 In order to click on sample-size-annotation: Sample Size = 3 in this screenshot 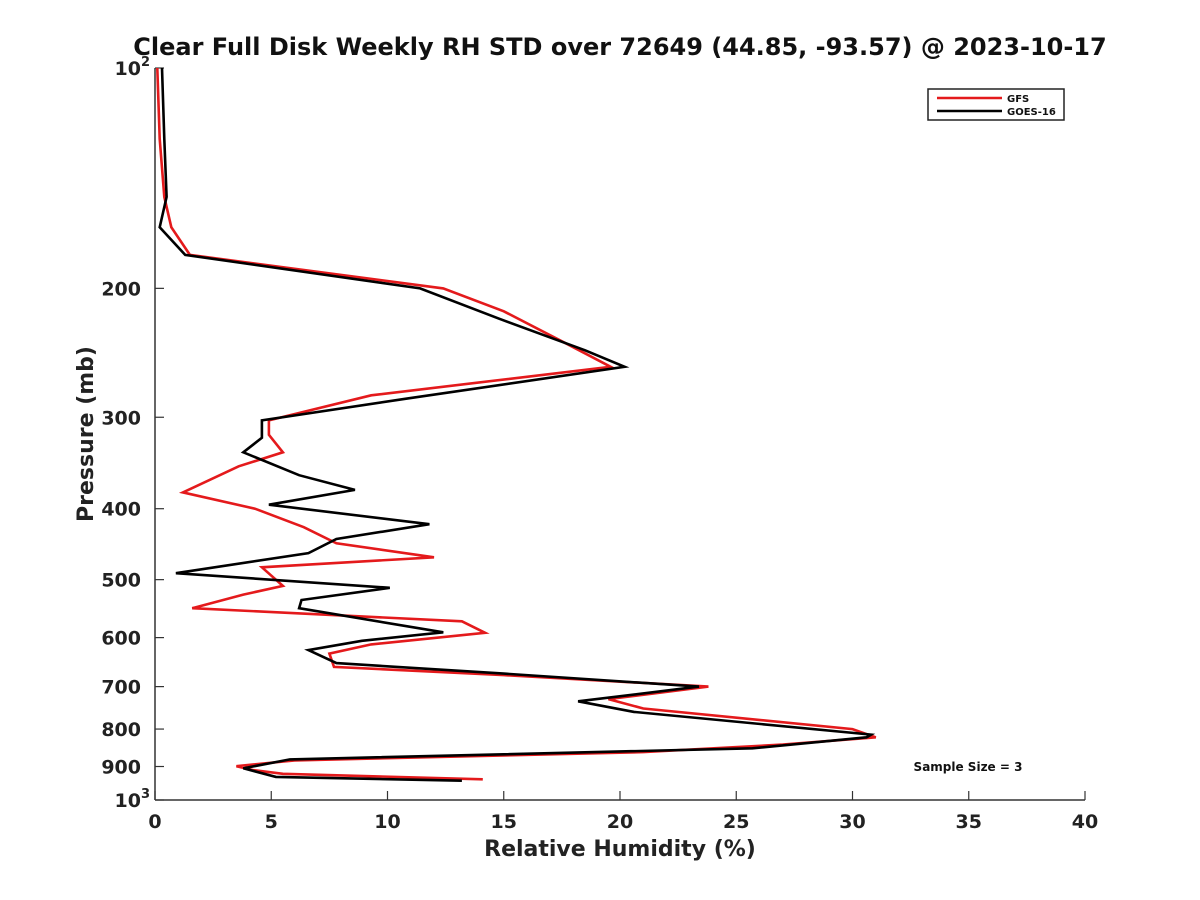, I will do `click(968, 767)`.